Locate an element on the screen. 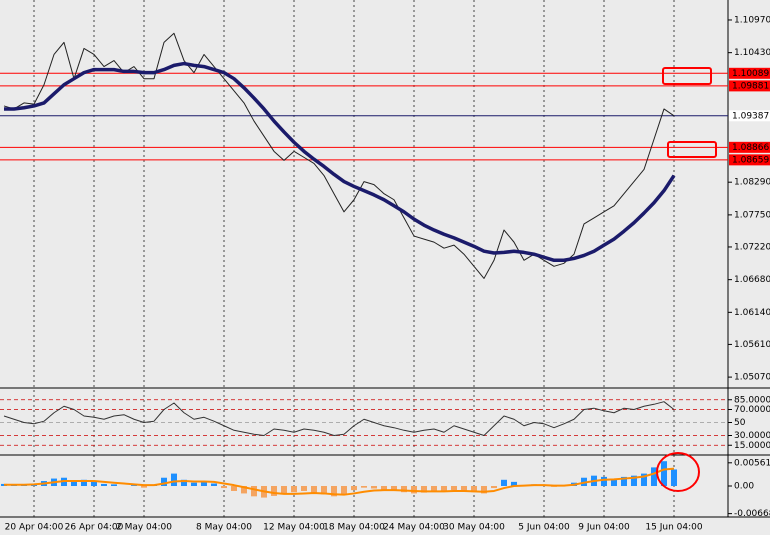 Image resolution: width=770 pixels, height=535 pixels. price-level-label: 1.09881 is located at coordinates (750, 86).